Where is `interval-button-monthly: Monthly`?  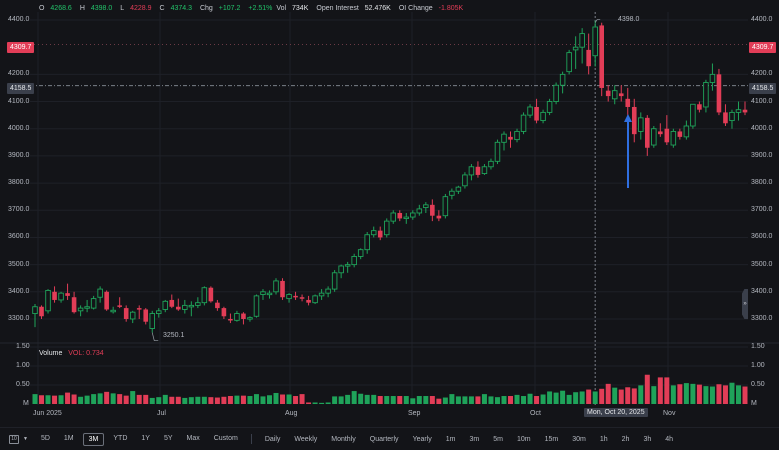
interval-button-monthly: Monthly is located at coordinates (343, 439).